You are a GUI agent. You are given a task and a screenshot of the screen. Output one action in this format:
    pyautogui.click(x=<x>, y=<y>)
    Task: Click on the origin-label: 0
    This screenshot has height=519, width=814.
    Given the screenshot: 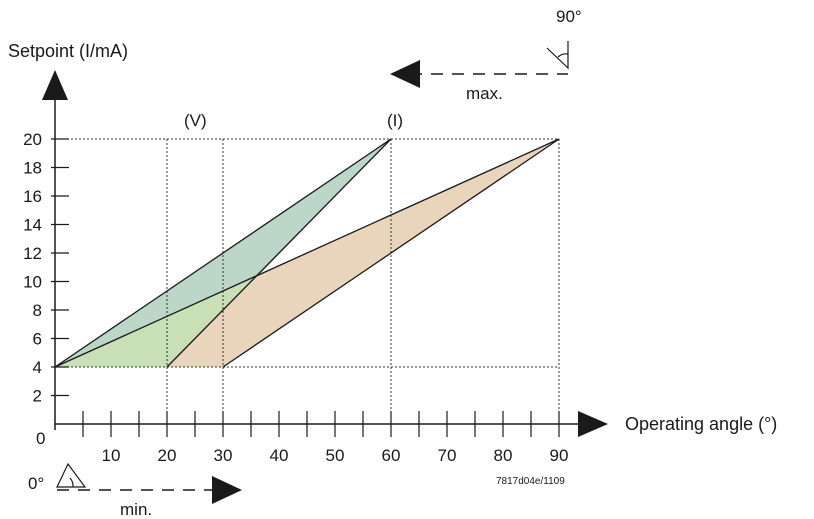 What is the action you would take?
    pyautogui.click(x=40, y=438)
    